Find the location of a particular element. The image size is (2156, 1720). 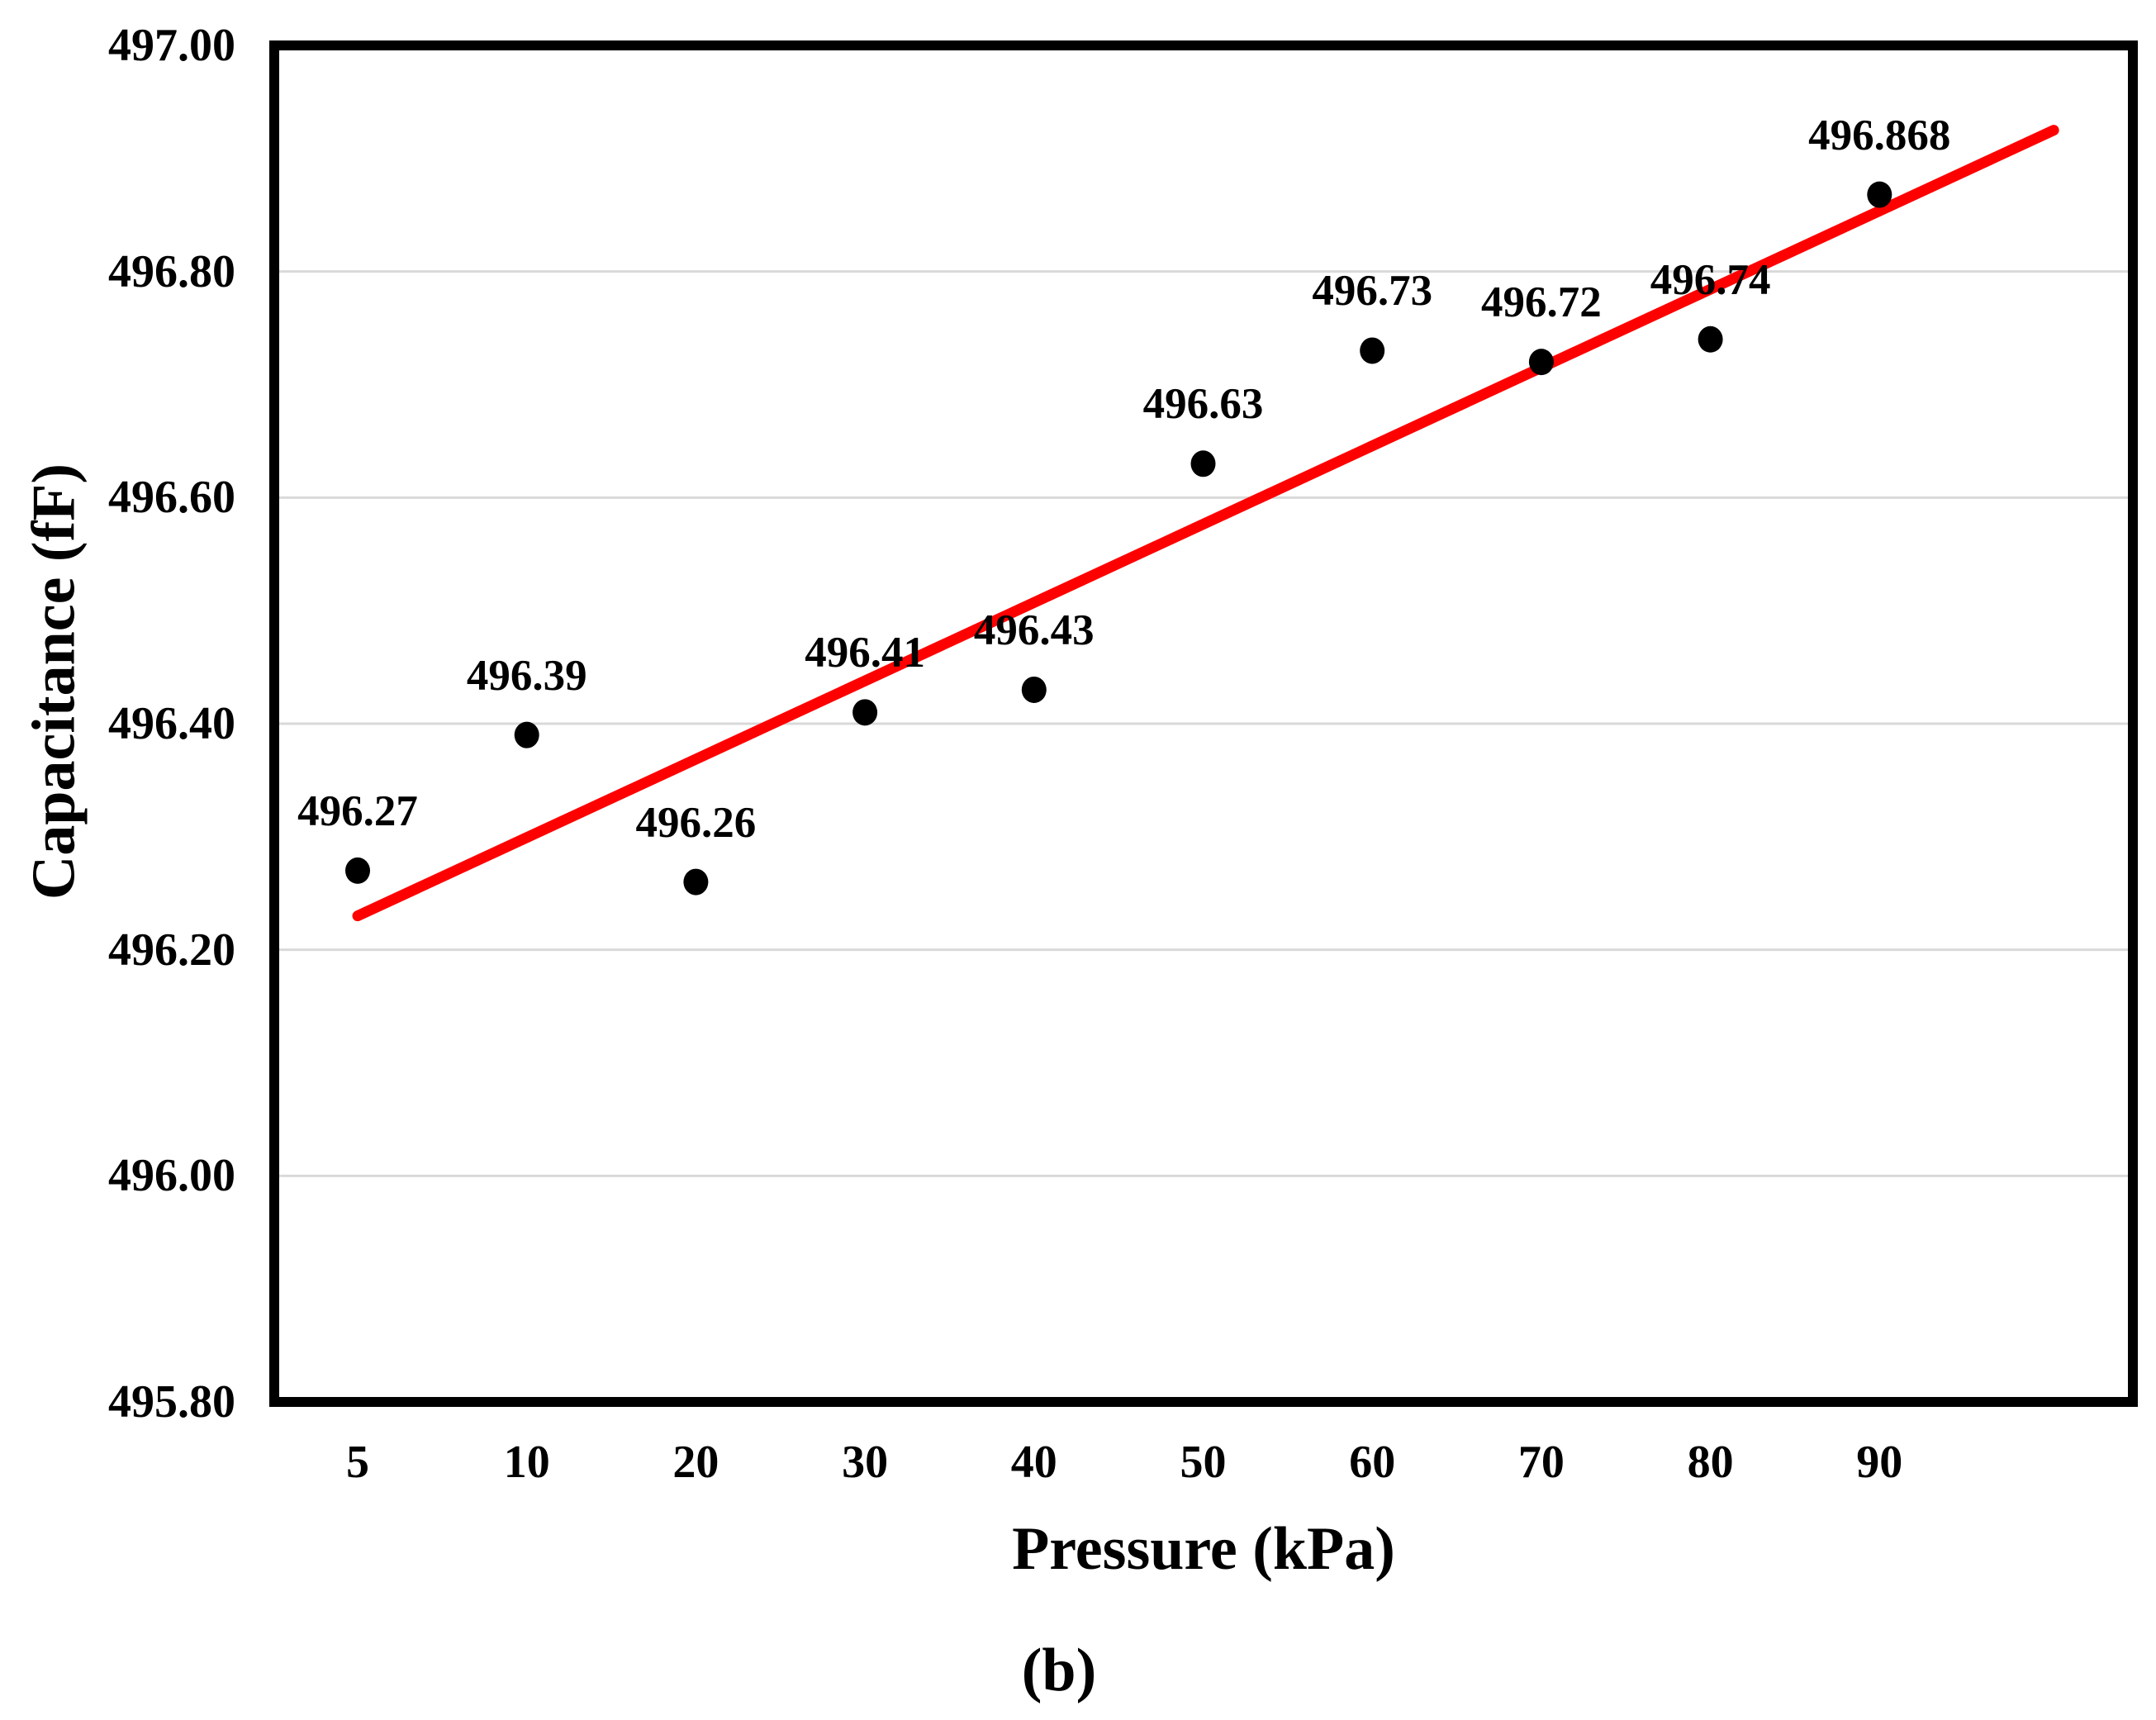

data-point-label: 496.63 is located at coordinates (1203, 405).